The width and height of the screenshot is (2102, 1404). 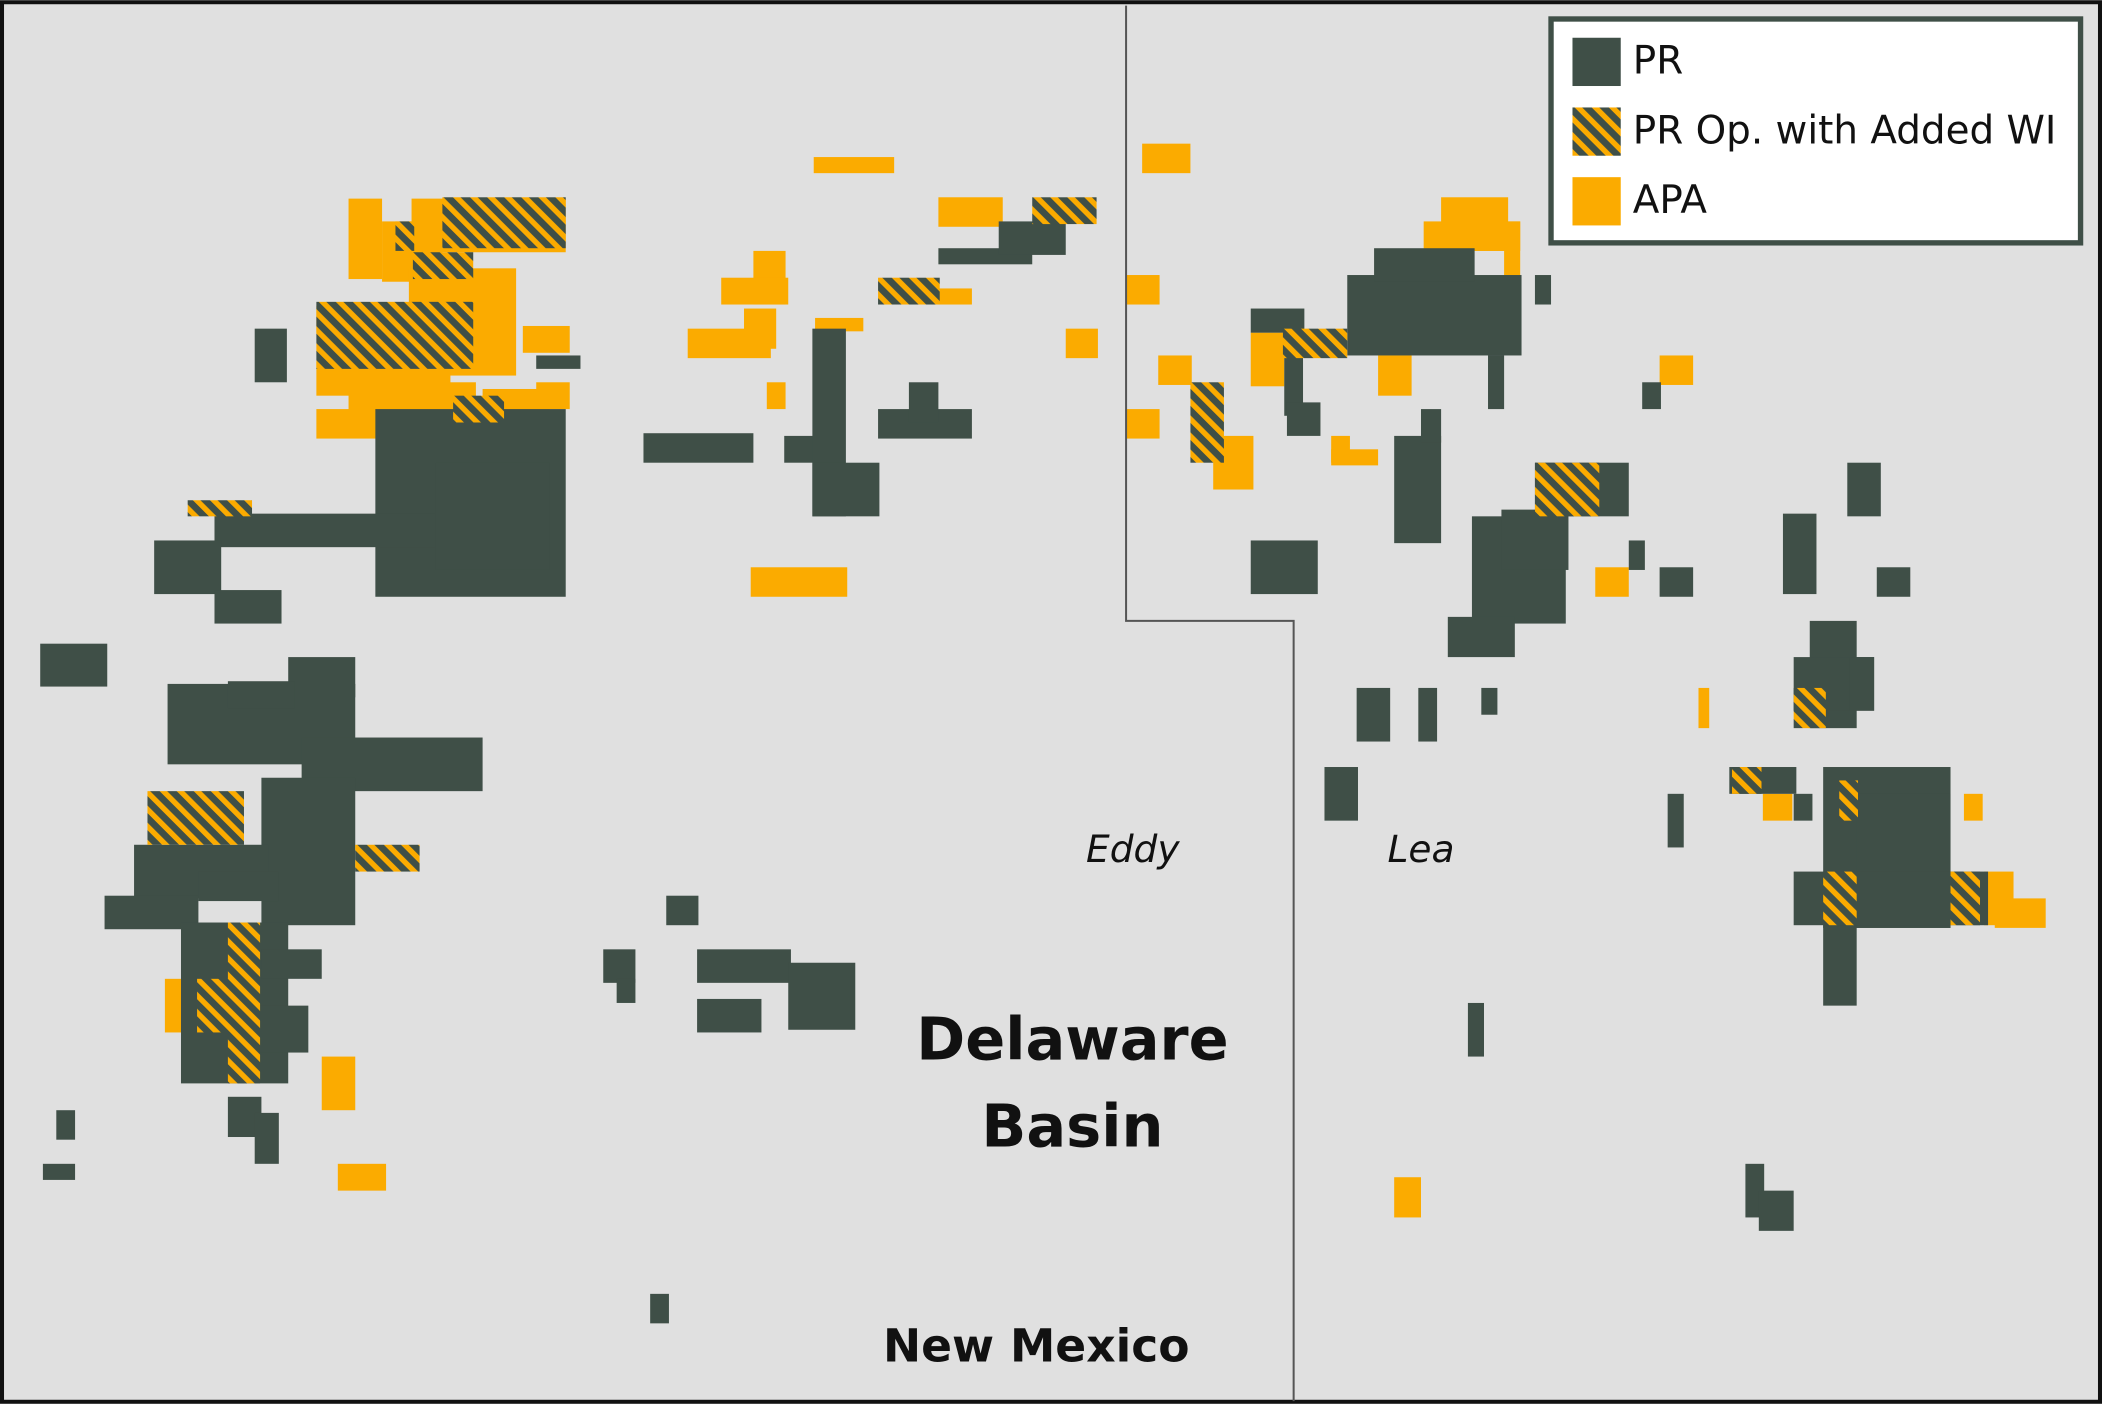 I want to click on basin-label: Basin, so click(x=1072, y=1125).